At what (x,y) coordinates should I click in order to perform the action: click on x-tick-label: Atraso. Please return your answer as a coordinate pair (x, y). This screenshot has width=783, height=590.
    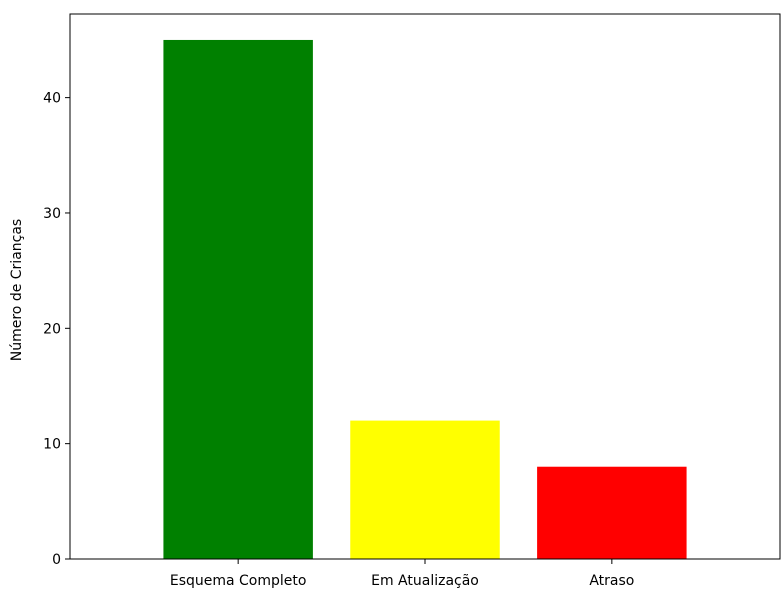
    Looking at the image, I should click on (611, 581).